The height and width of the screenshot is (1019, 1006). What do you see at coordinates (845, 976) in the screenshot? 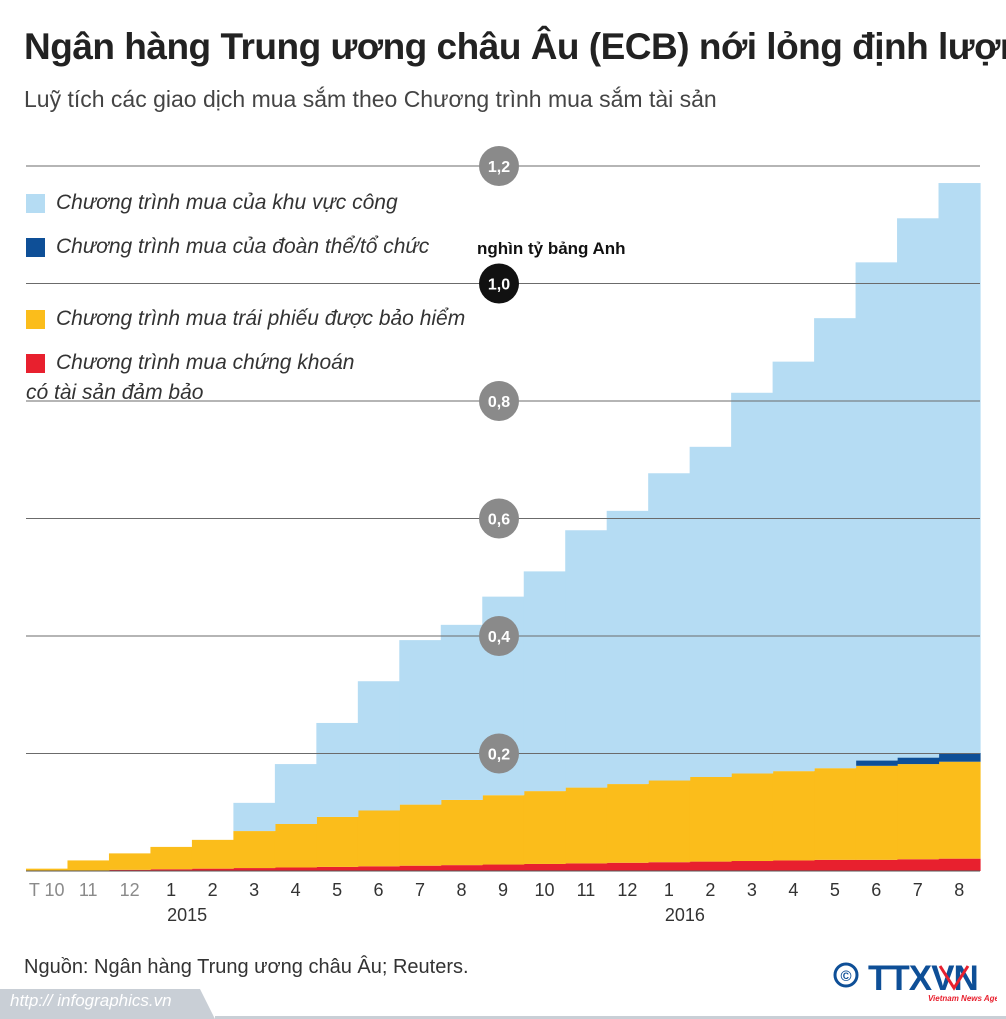
I see `copyright-icon: ©` at bounding box center [845, 976].